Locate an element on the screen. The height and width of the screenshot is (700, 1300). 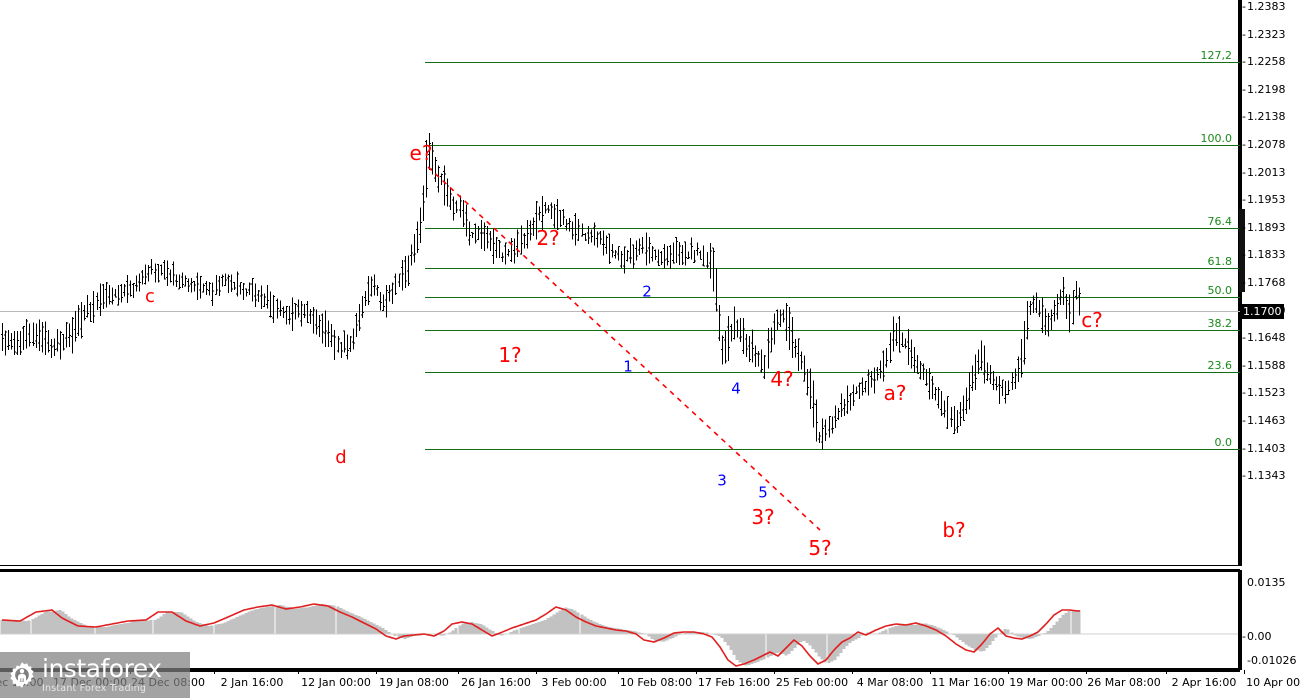
price-axis-tick: -1.1833 is located at coordinates (1264, 255).